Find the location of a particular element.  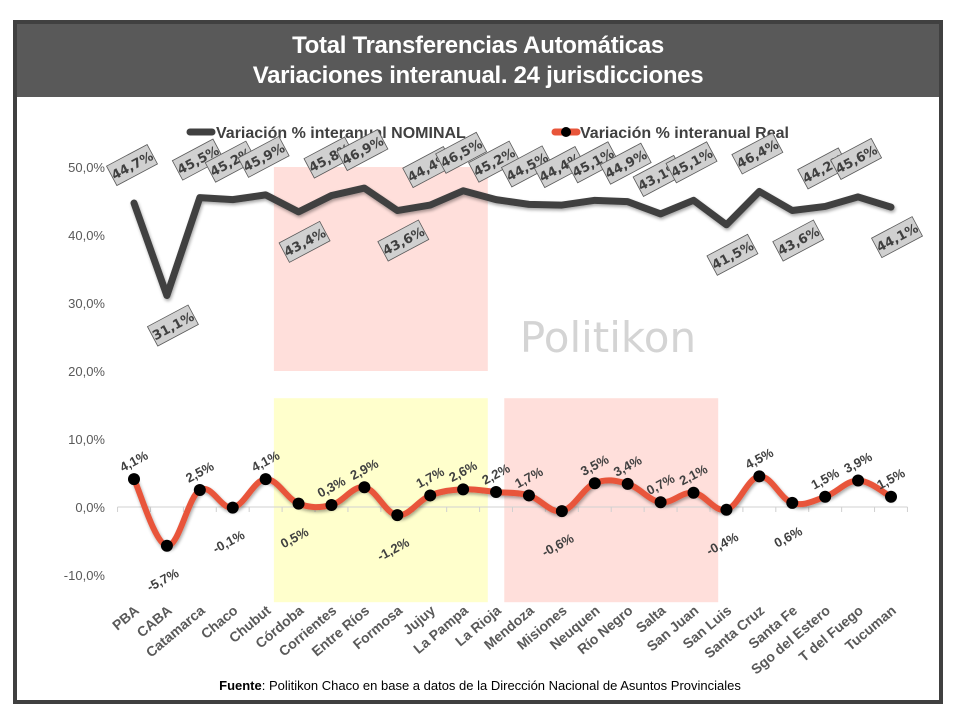

y-tick-label: 40,0% is located at coordinates (86, 235).